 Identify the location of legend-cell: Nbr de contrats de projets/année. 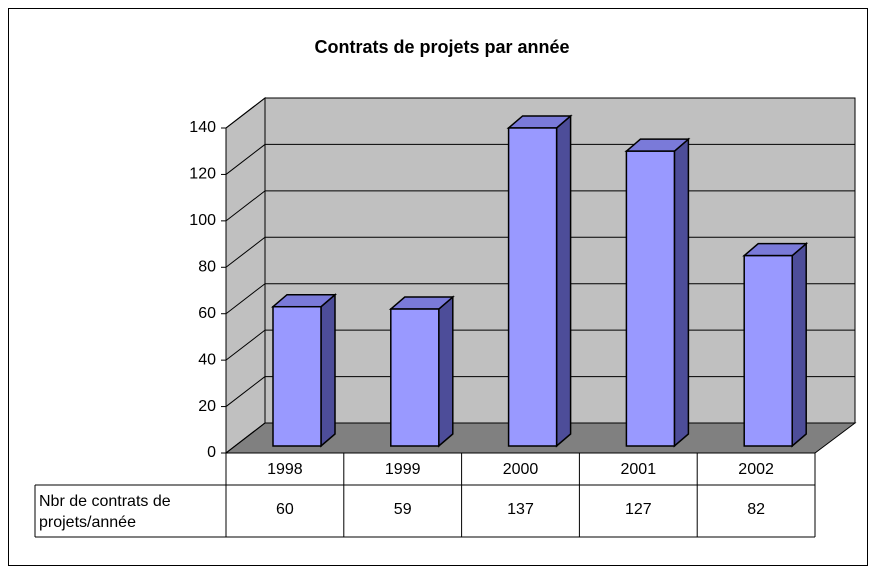
(105, 512).